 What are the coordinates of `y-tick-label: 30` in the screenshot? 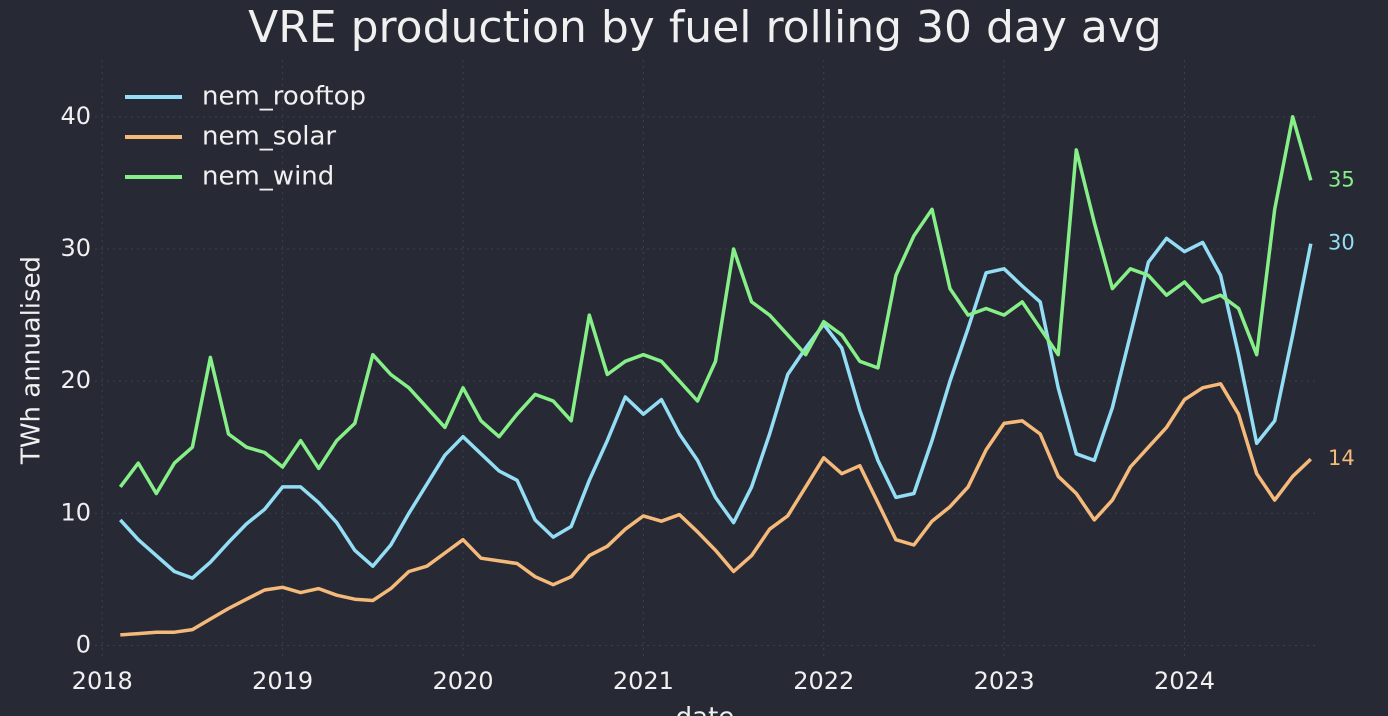 It's located at (75, 248).